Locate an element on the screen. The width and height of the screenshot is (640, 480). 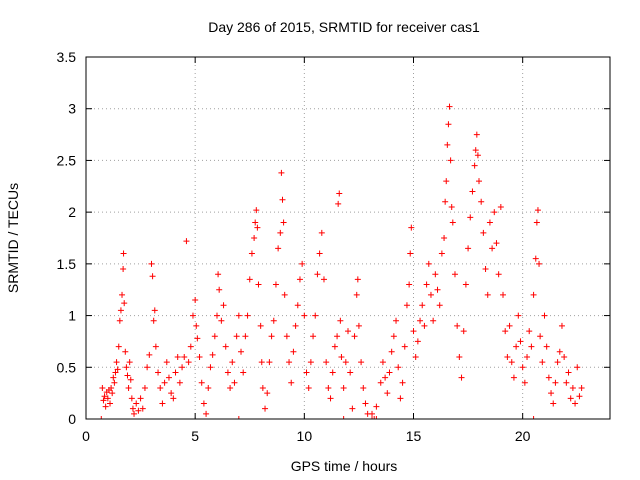
y-tick-label: 0 is located at coordinates (72, 419).